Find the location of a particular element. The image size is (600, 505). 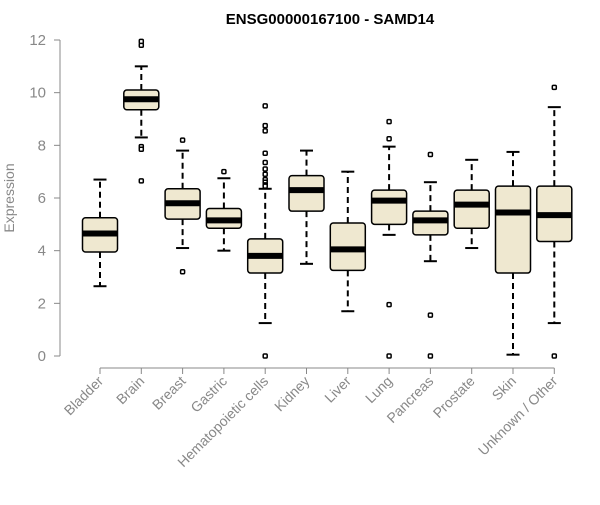

box-hematopoietic-cells is located at coordinates (265, 231).